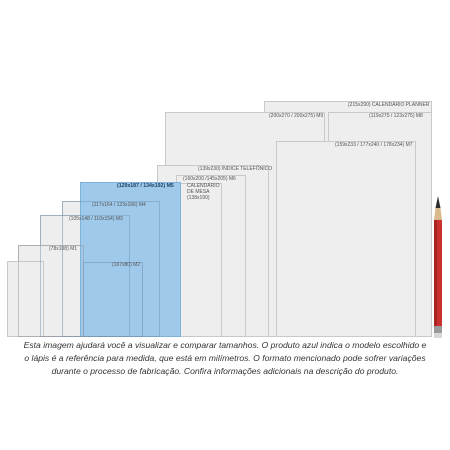 The width and height of the screenshot is (450, 450). I want to click on label-calendario: CALENDÁRIO DE MESA (138x190), so click(203, 192).